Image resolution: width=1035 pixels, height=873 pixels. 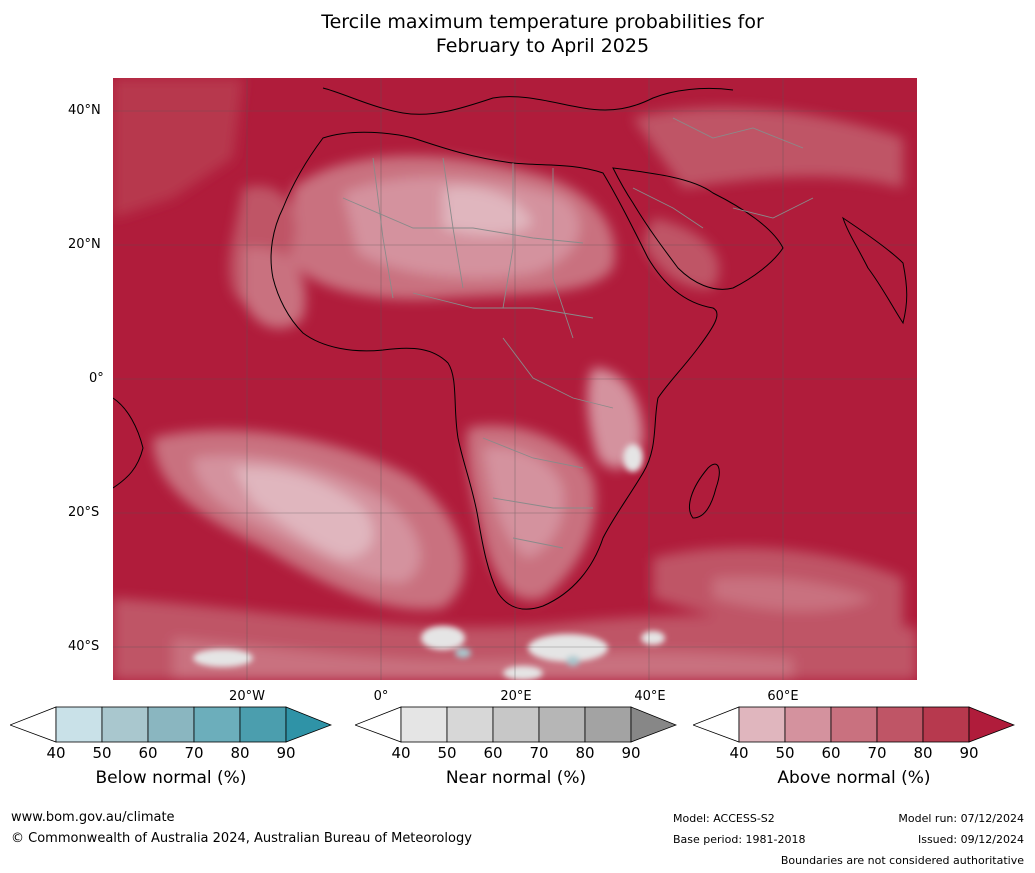 What do you see at coordinates (240, 753) in the screenshot?
I see `below-tick-80: 80` at bounding box center [240, 753].